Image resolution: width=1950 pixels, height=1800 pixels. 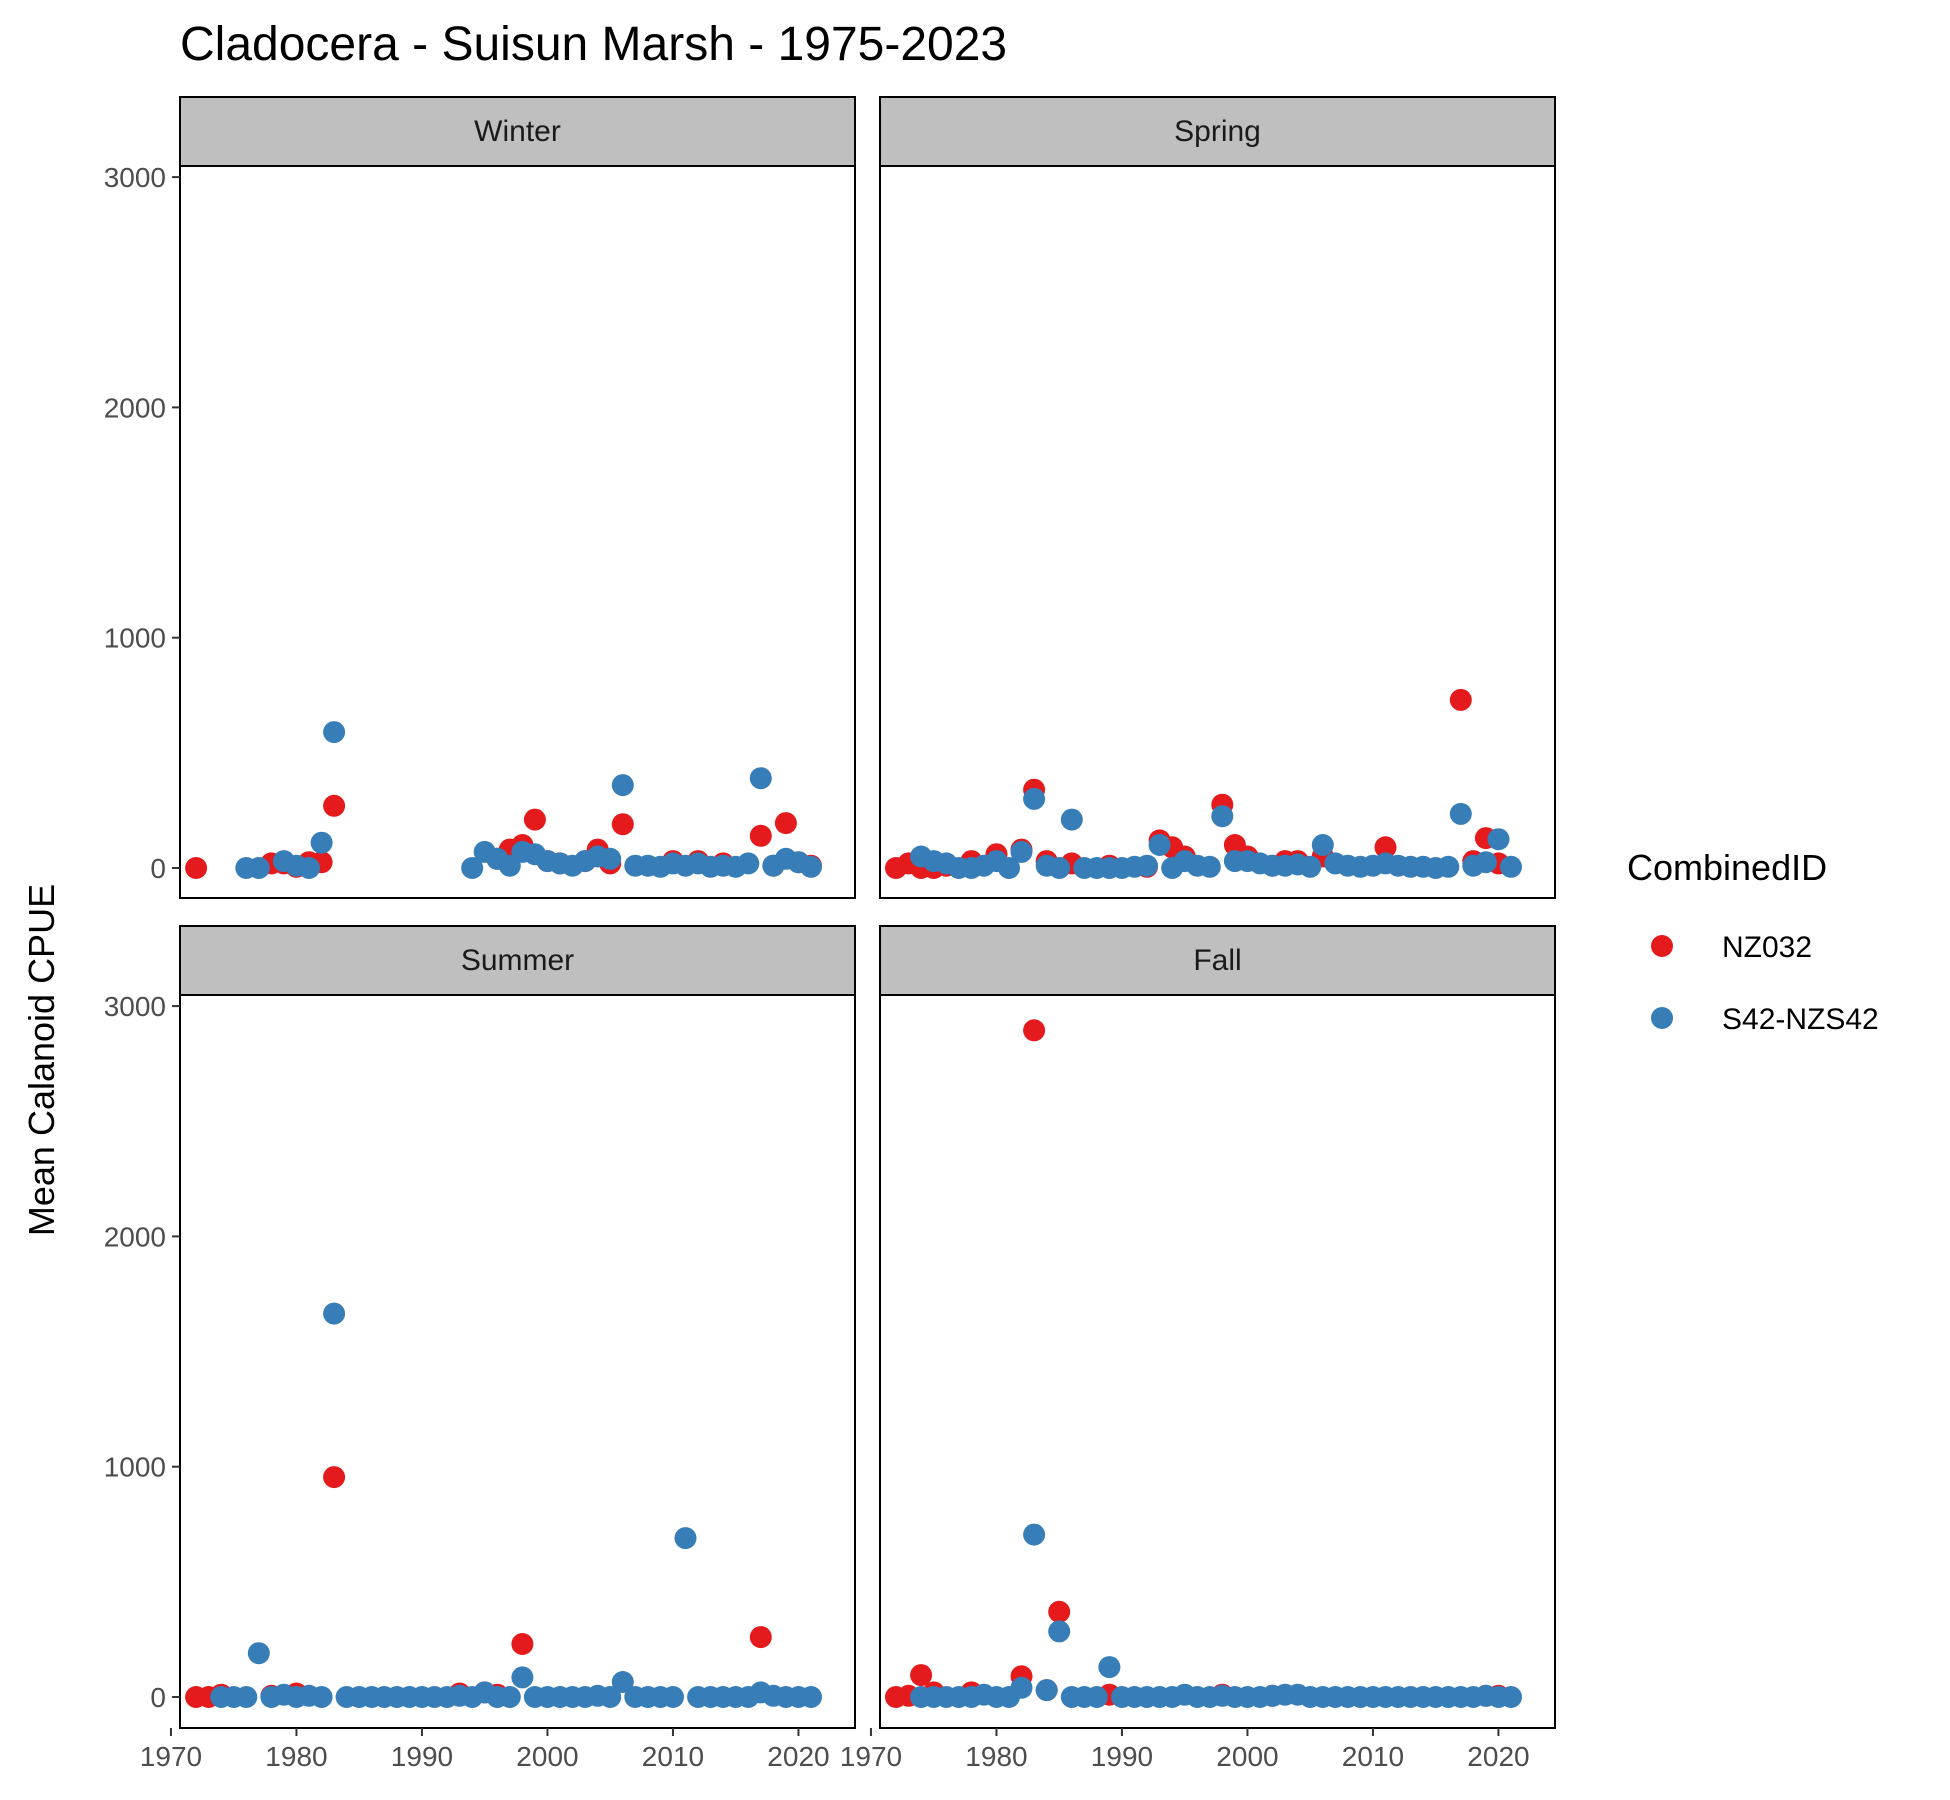 What do you see at coordinates (1147, 865) in the screenshot?
I see `point-s42-nzs42-spring-1992` at bounding box center [1147, 865].